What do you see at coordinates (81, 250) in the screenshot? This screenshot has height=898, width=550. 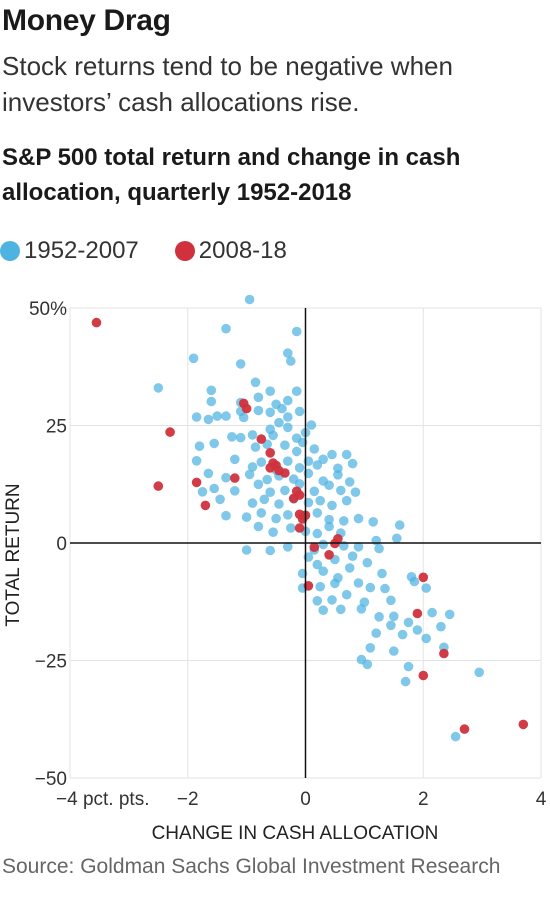 I see `legend-label-series-1: 1952-2007` at bounding box center [81, 250].